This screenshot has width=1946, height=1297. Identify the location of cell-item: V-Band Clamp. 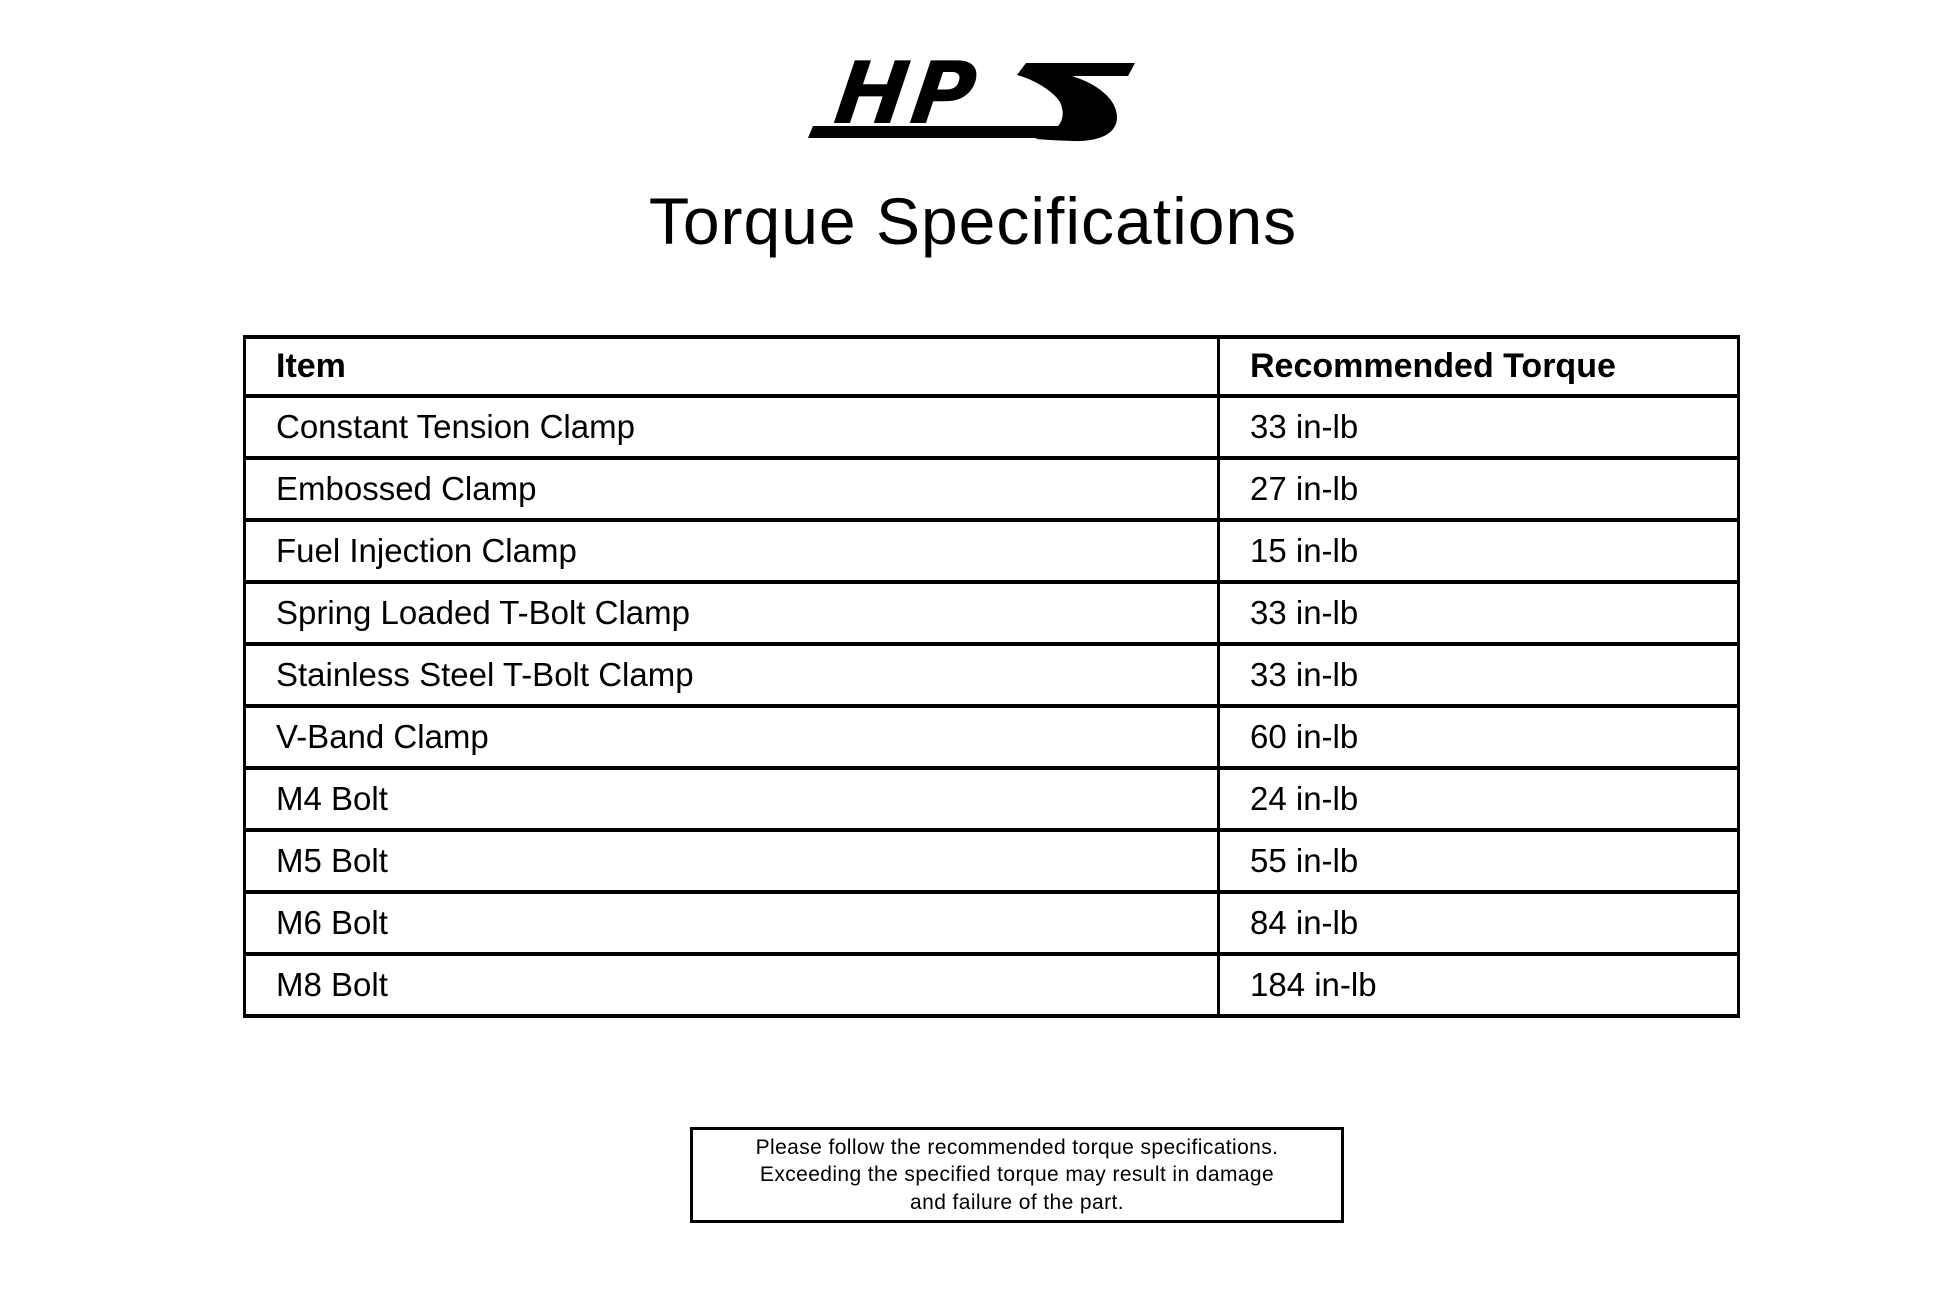
(731, 737).